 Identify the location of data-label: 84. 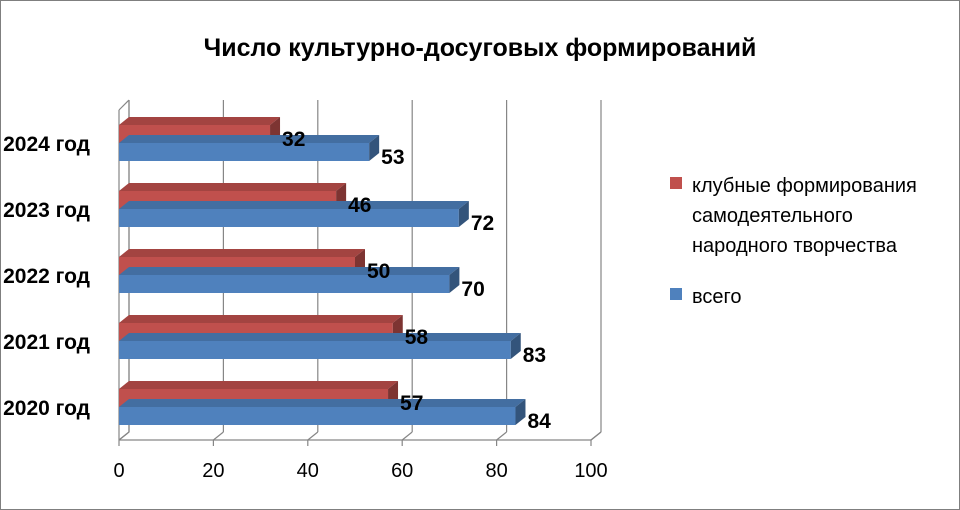
(539, 421).